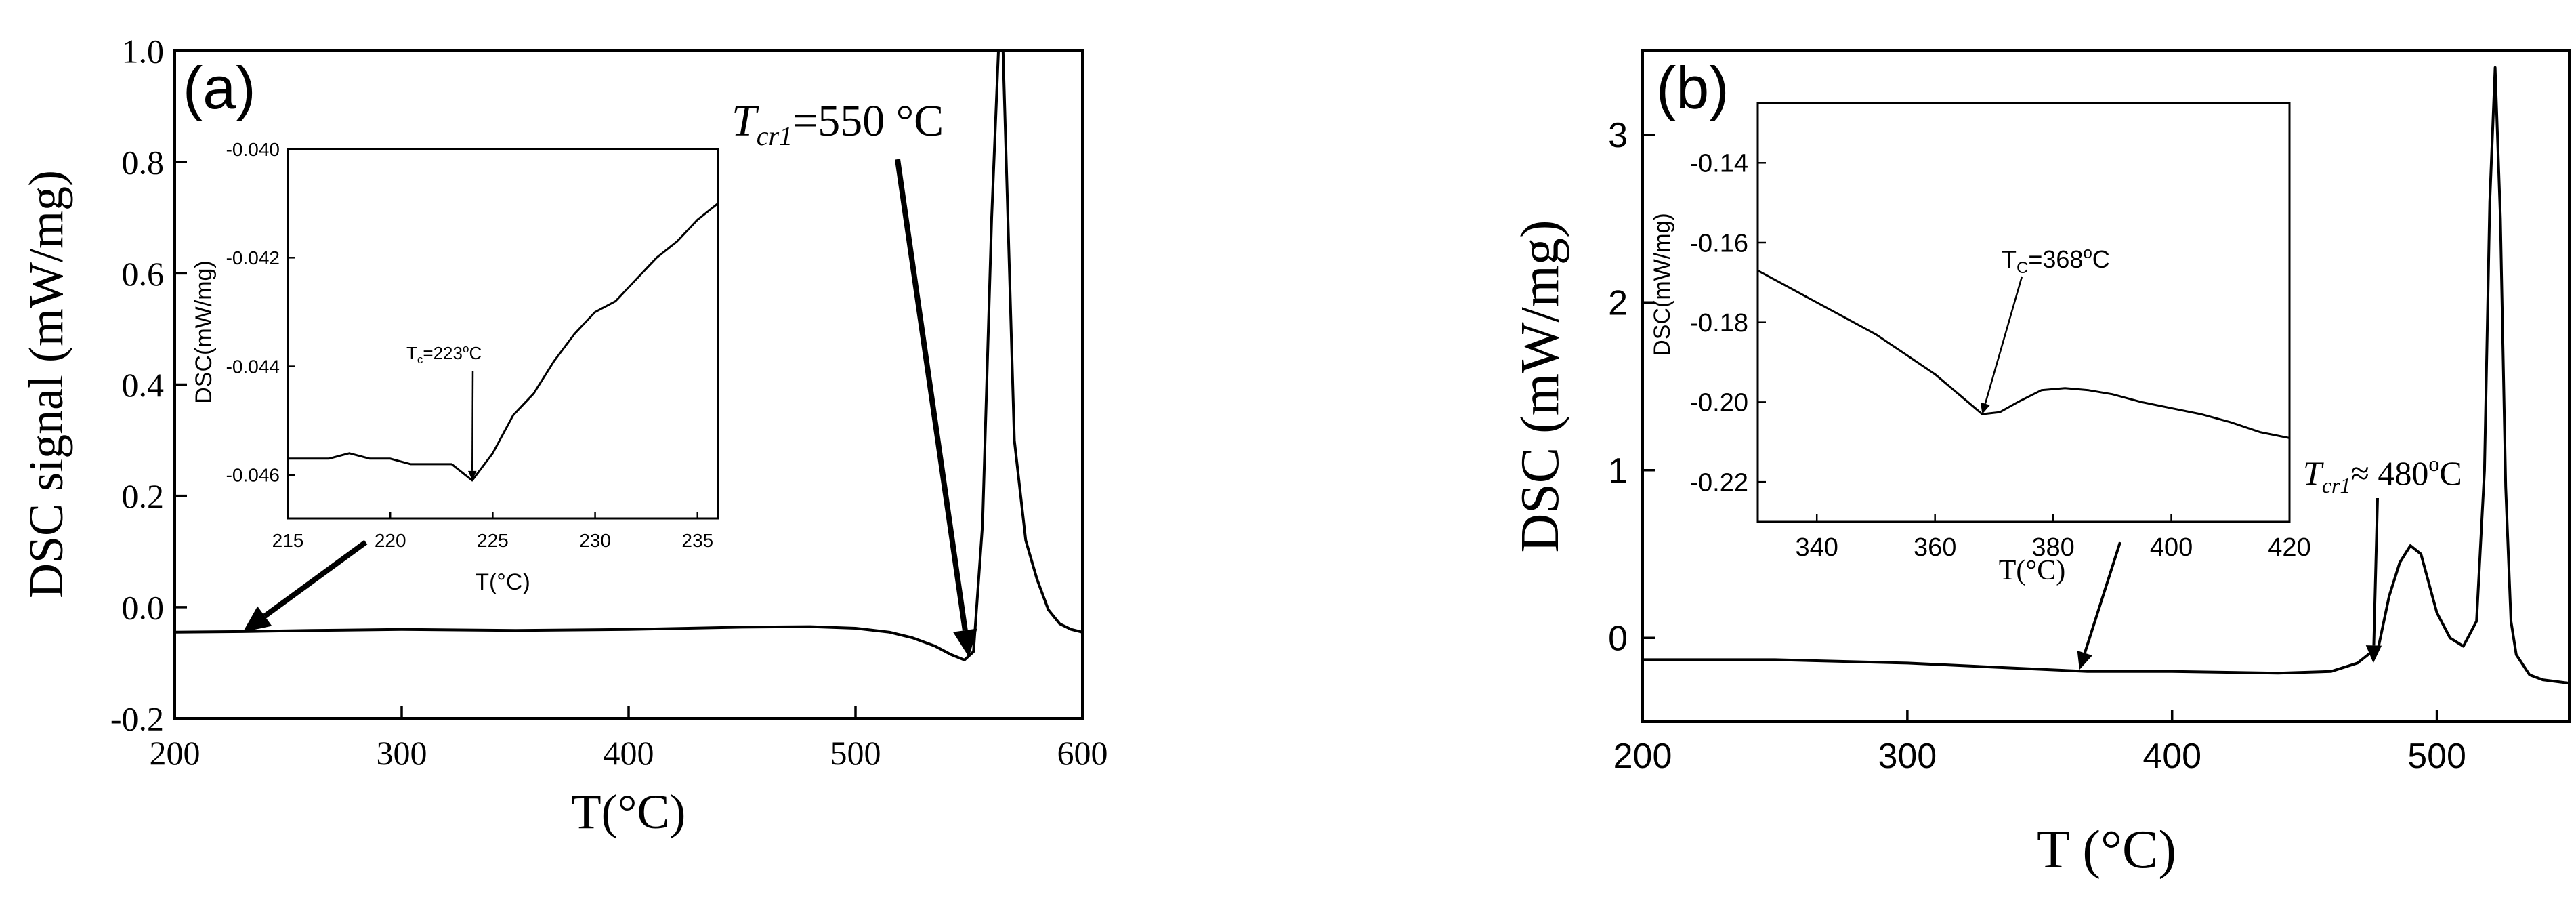 This screenshot has width=2576, height=900. I want to click on panel-b-x-tick-label: 500, so click(2436, 756).